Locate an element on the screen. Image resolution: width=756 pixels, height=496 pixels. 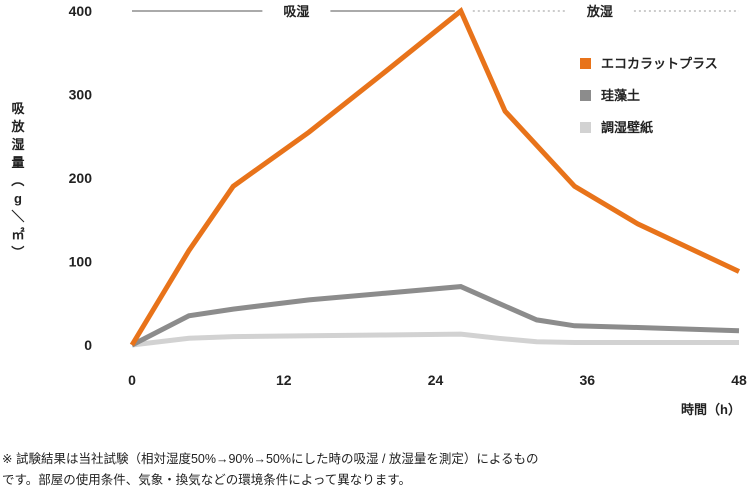
y-axis-label-char: （ is located at coordinates (17, 179).